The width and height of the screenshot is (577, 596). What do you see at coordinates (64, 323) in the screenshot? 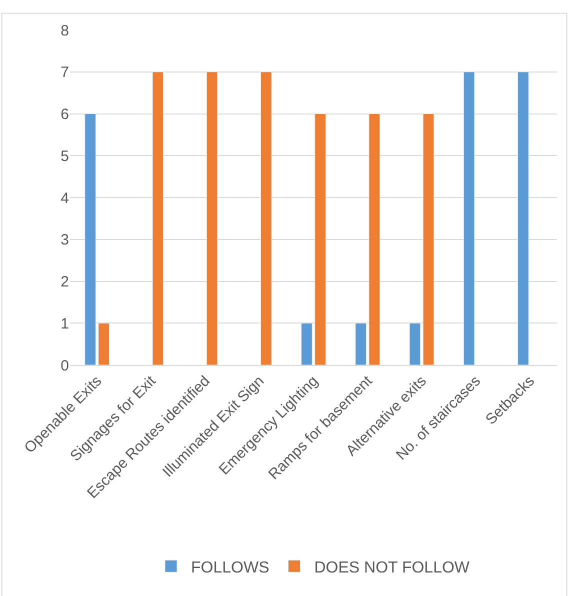
I see `y-tick-label: 1` at bounding box center [64, 323].